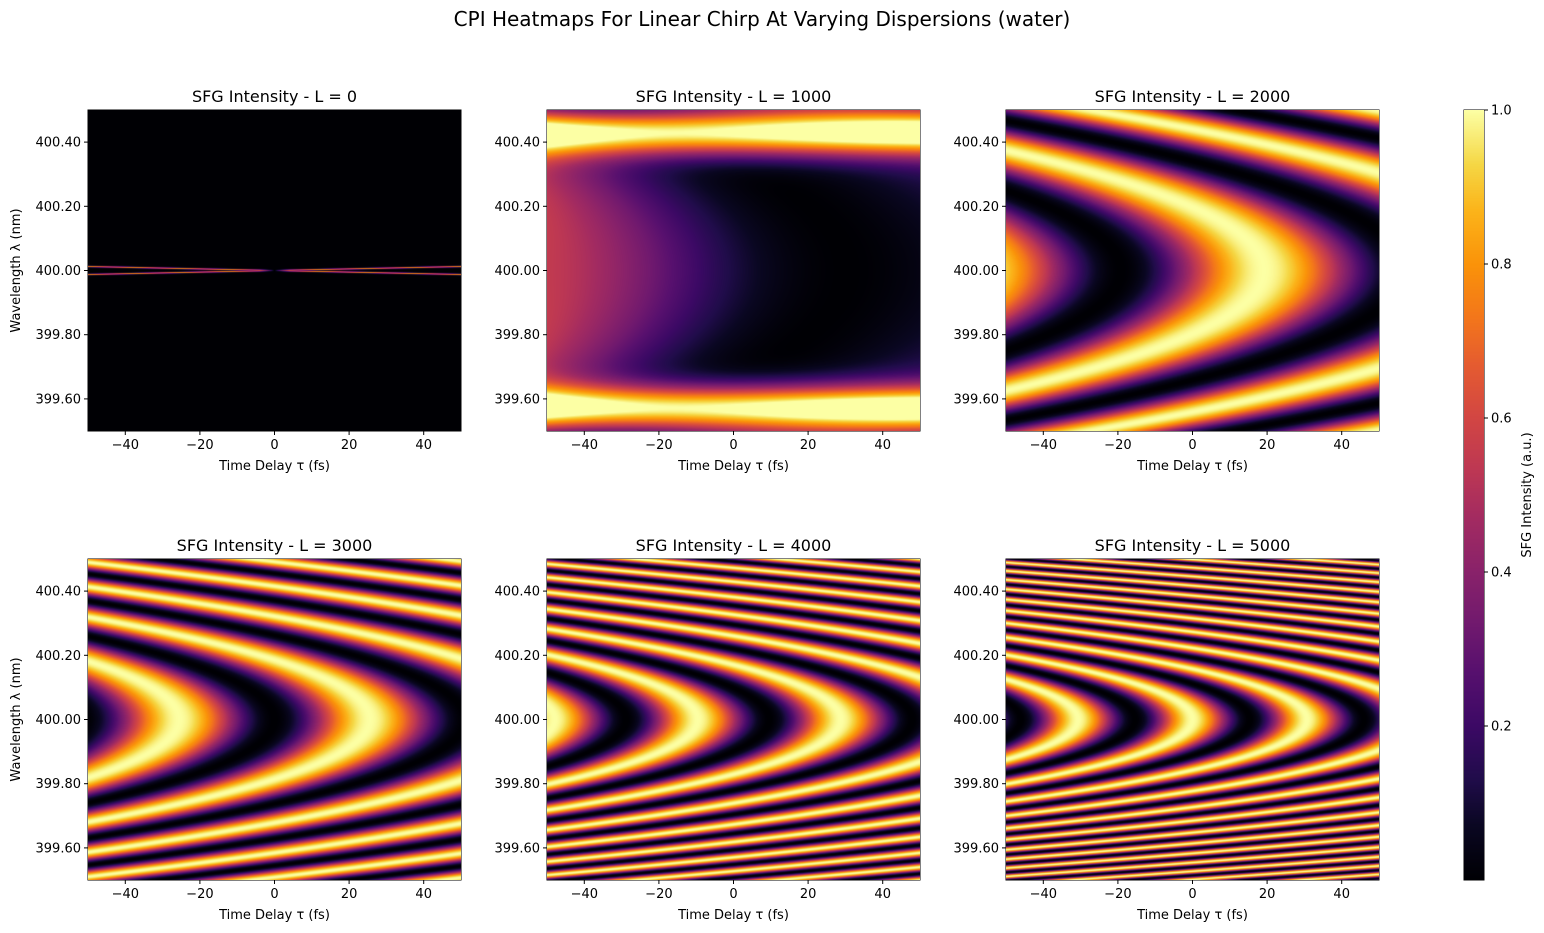 The height and width of the screenshot is (933, 1544). What do you see at coordinates (733, 719) in the screenshot?
I see `heatmap-image-l4000` at bounding box center [733, 719].